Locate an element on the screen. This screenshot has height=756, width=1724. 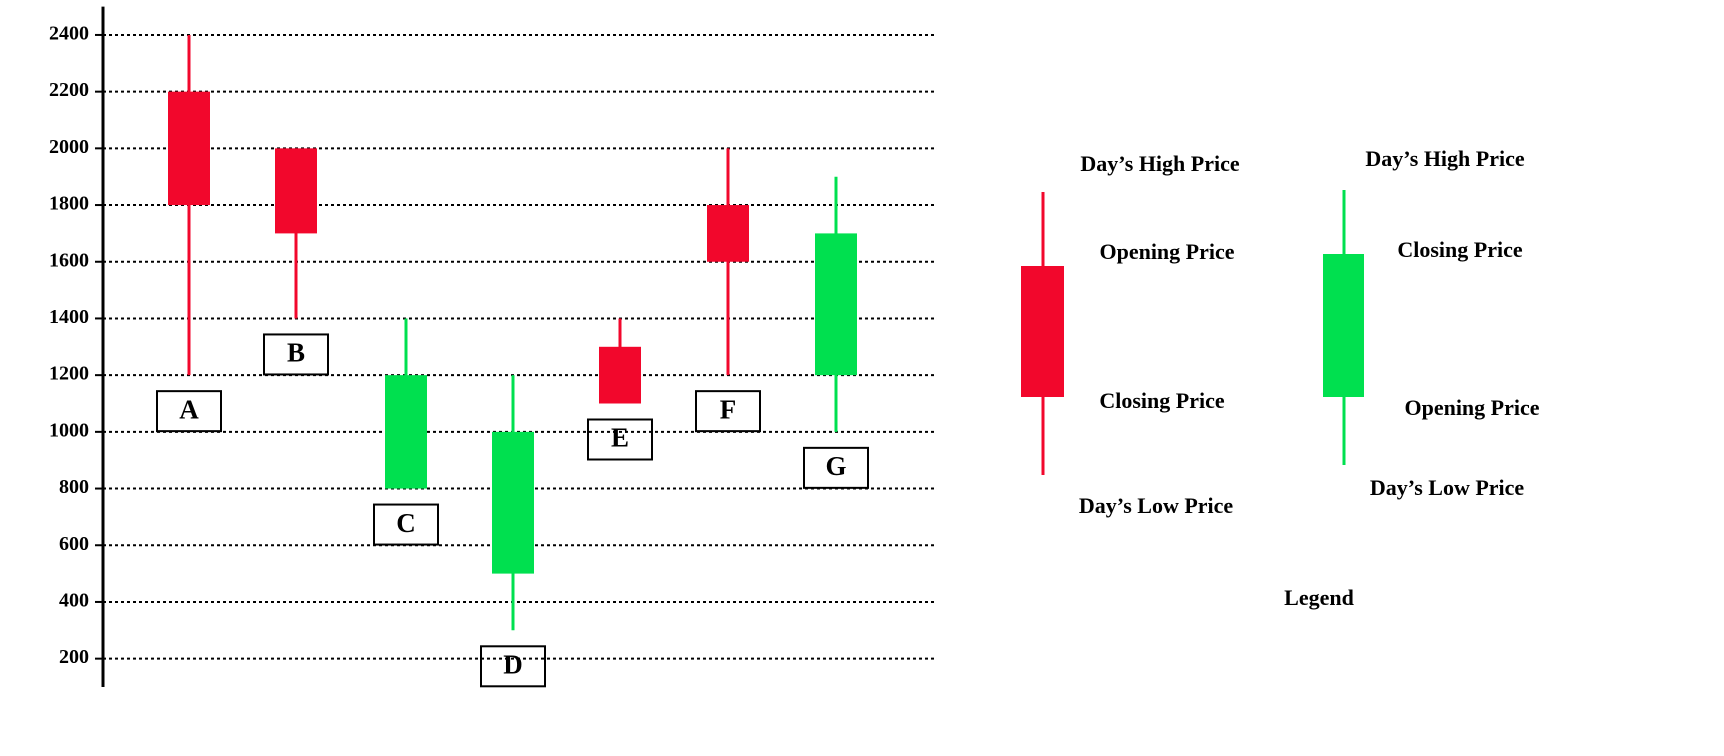
category-label: C is located at coordinates (406, 523).